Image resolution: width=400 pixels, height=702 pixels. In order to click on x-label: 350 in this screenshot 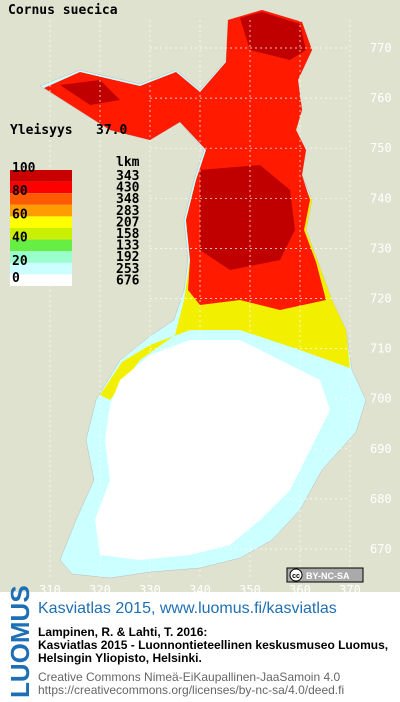, I will do `click(250, 590)`.